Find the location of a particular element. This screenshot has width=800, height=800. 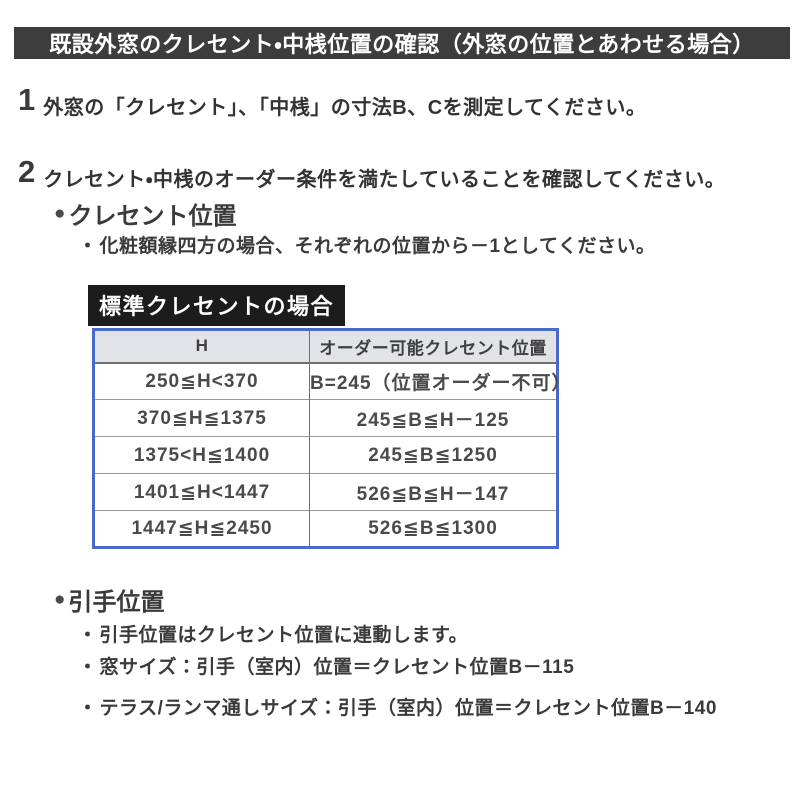

step-2: 2 クレセント・中桟のオーダー条件を満たしていることを確認してください。 is located at coordinates (371, 174).